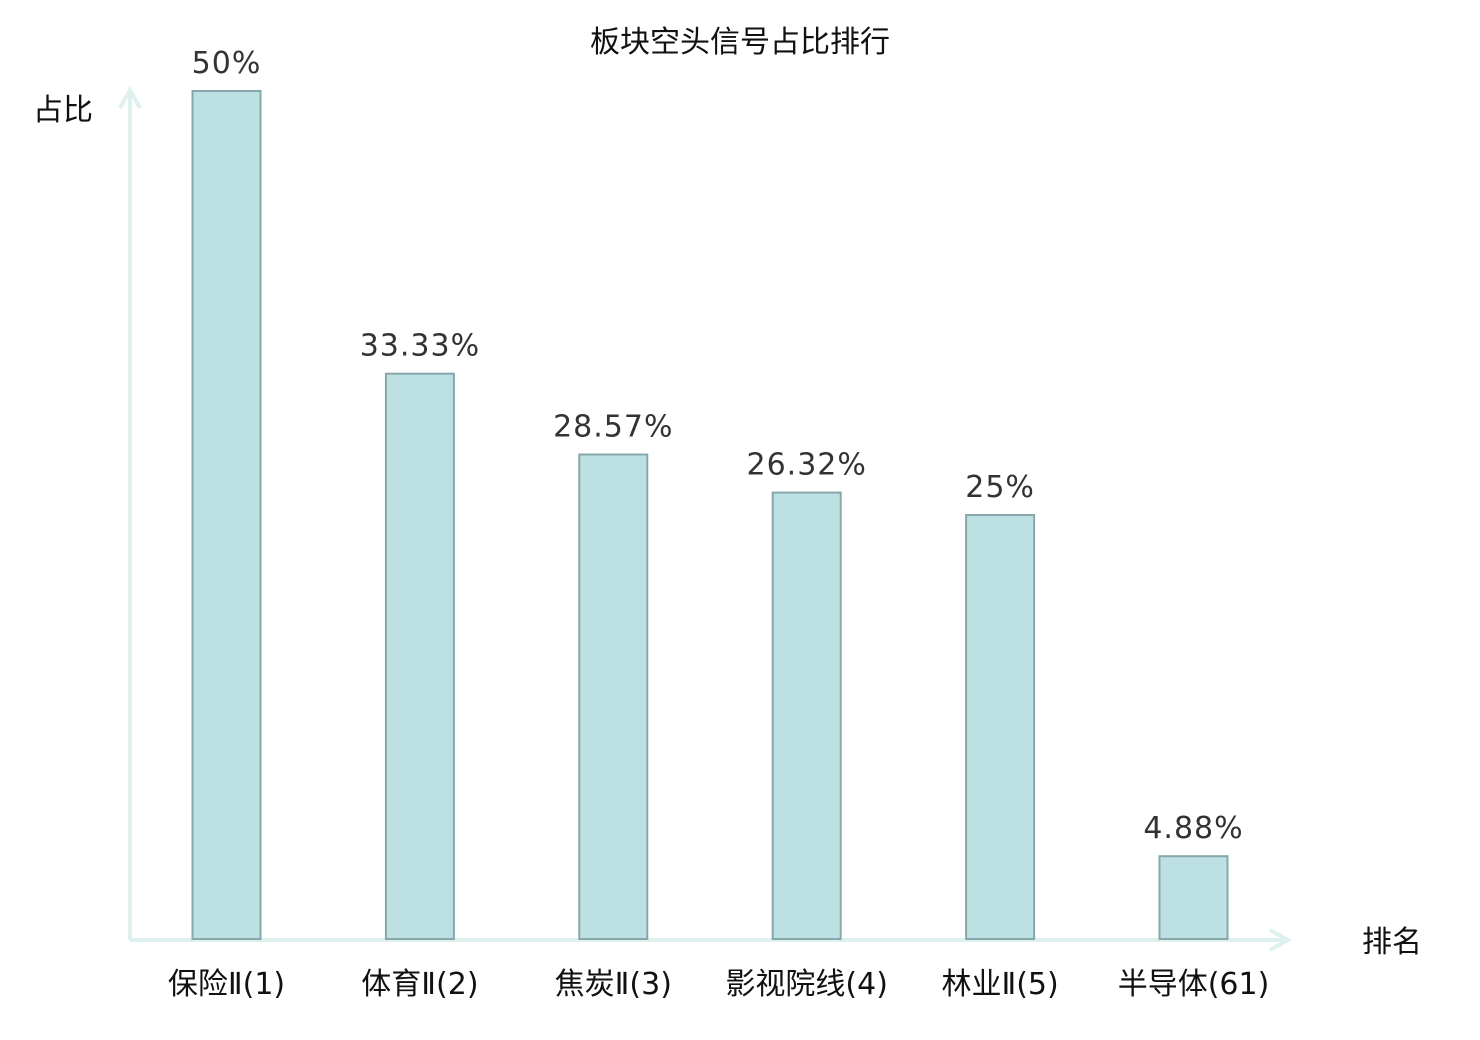 This screenshot has height=1040, width=1480. I want to click on value-label: 50%, so click(227, 63).